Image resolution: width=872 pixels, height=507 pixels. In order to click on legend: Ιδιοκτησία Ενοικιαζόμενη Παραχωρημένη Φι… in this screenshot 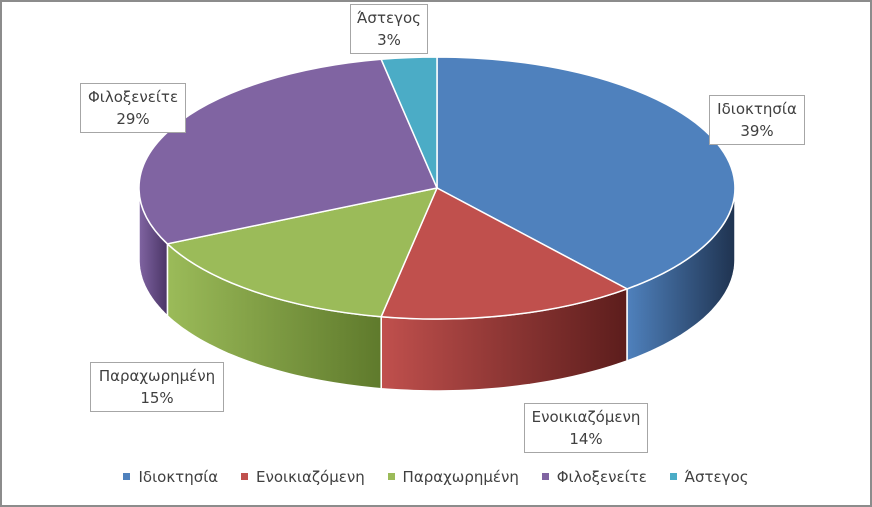, I will do `click(436, 476)`.